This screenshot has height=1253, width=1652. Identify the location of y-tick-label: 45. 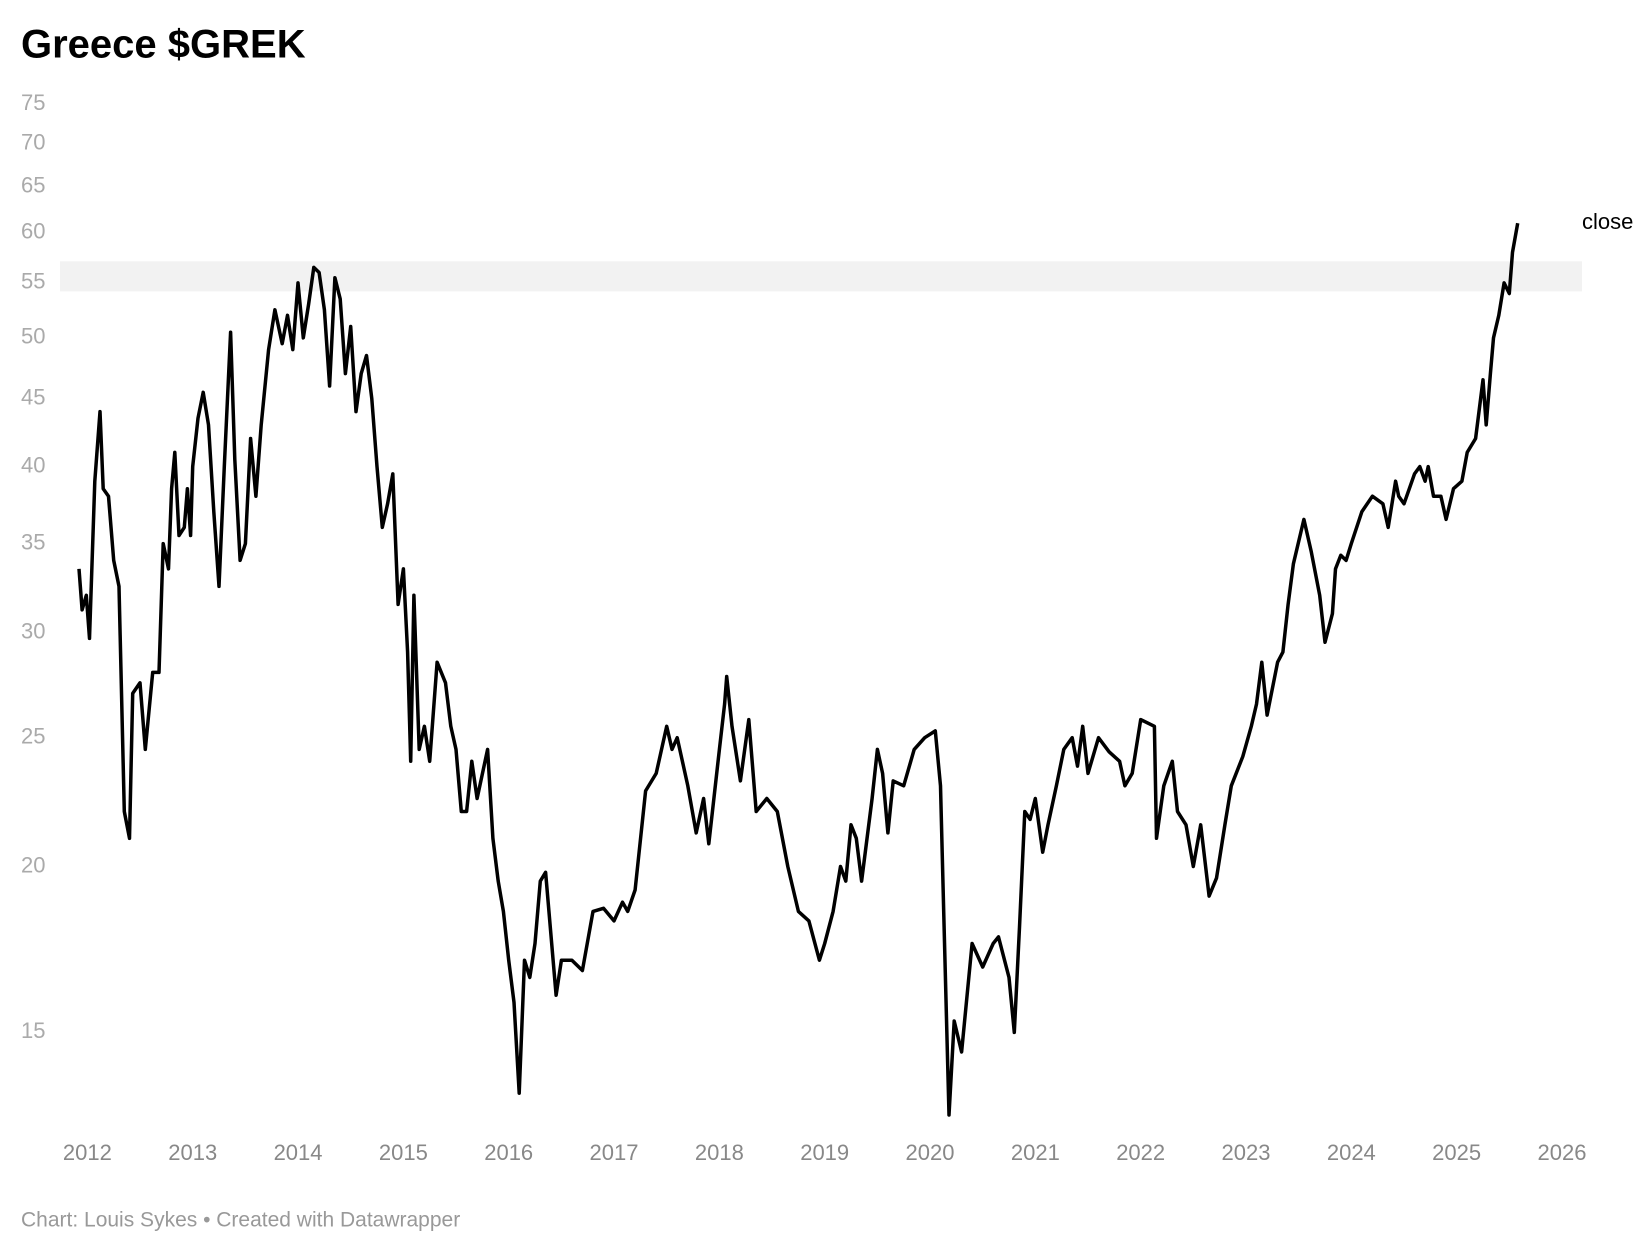
(33, 396).